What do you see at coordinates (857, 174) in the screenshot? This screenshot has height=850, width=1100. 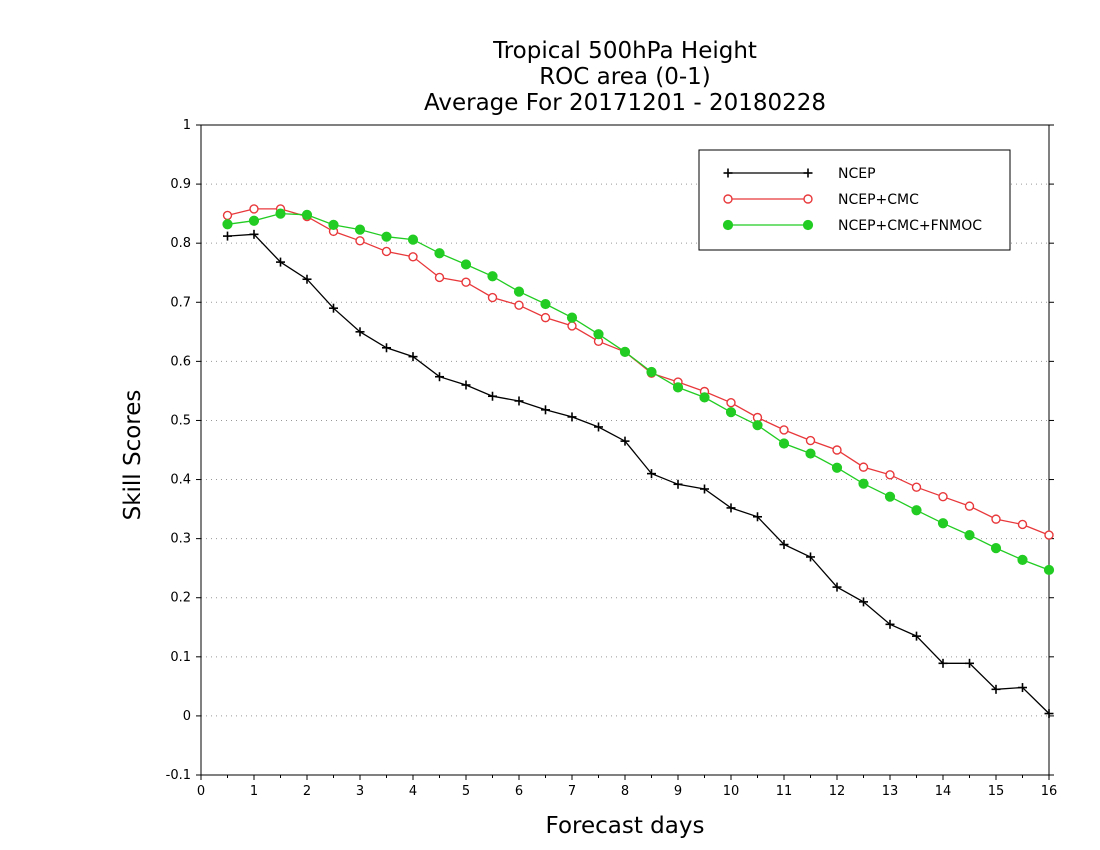 I see `legend-label: NCEP` at bounding box center [857, 174].